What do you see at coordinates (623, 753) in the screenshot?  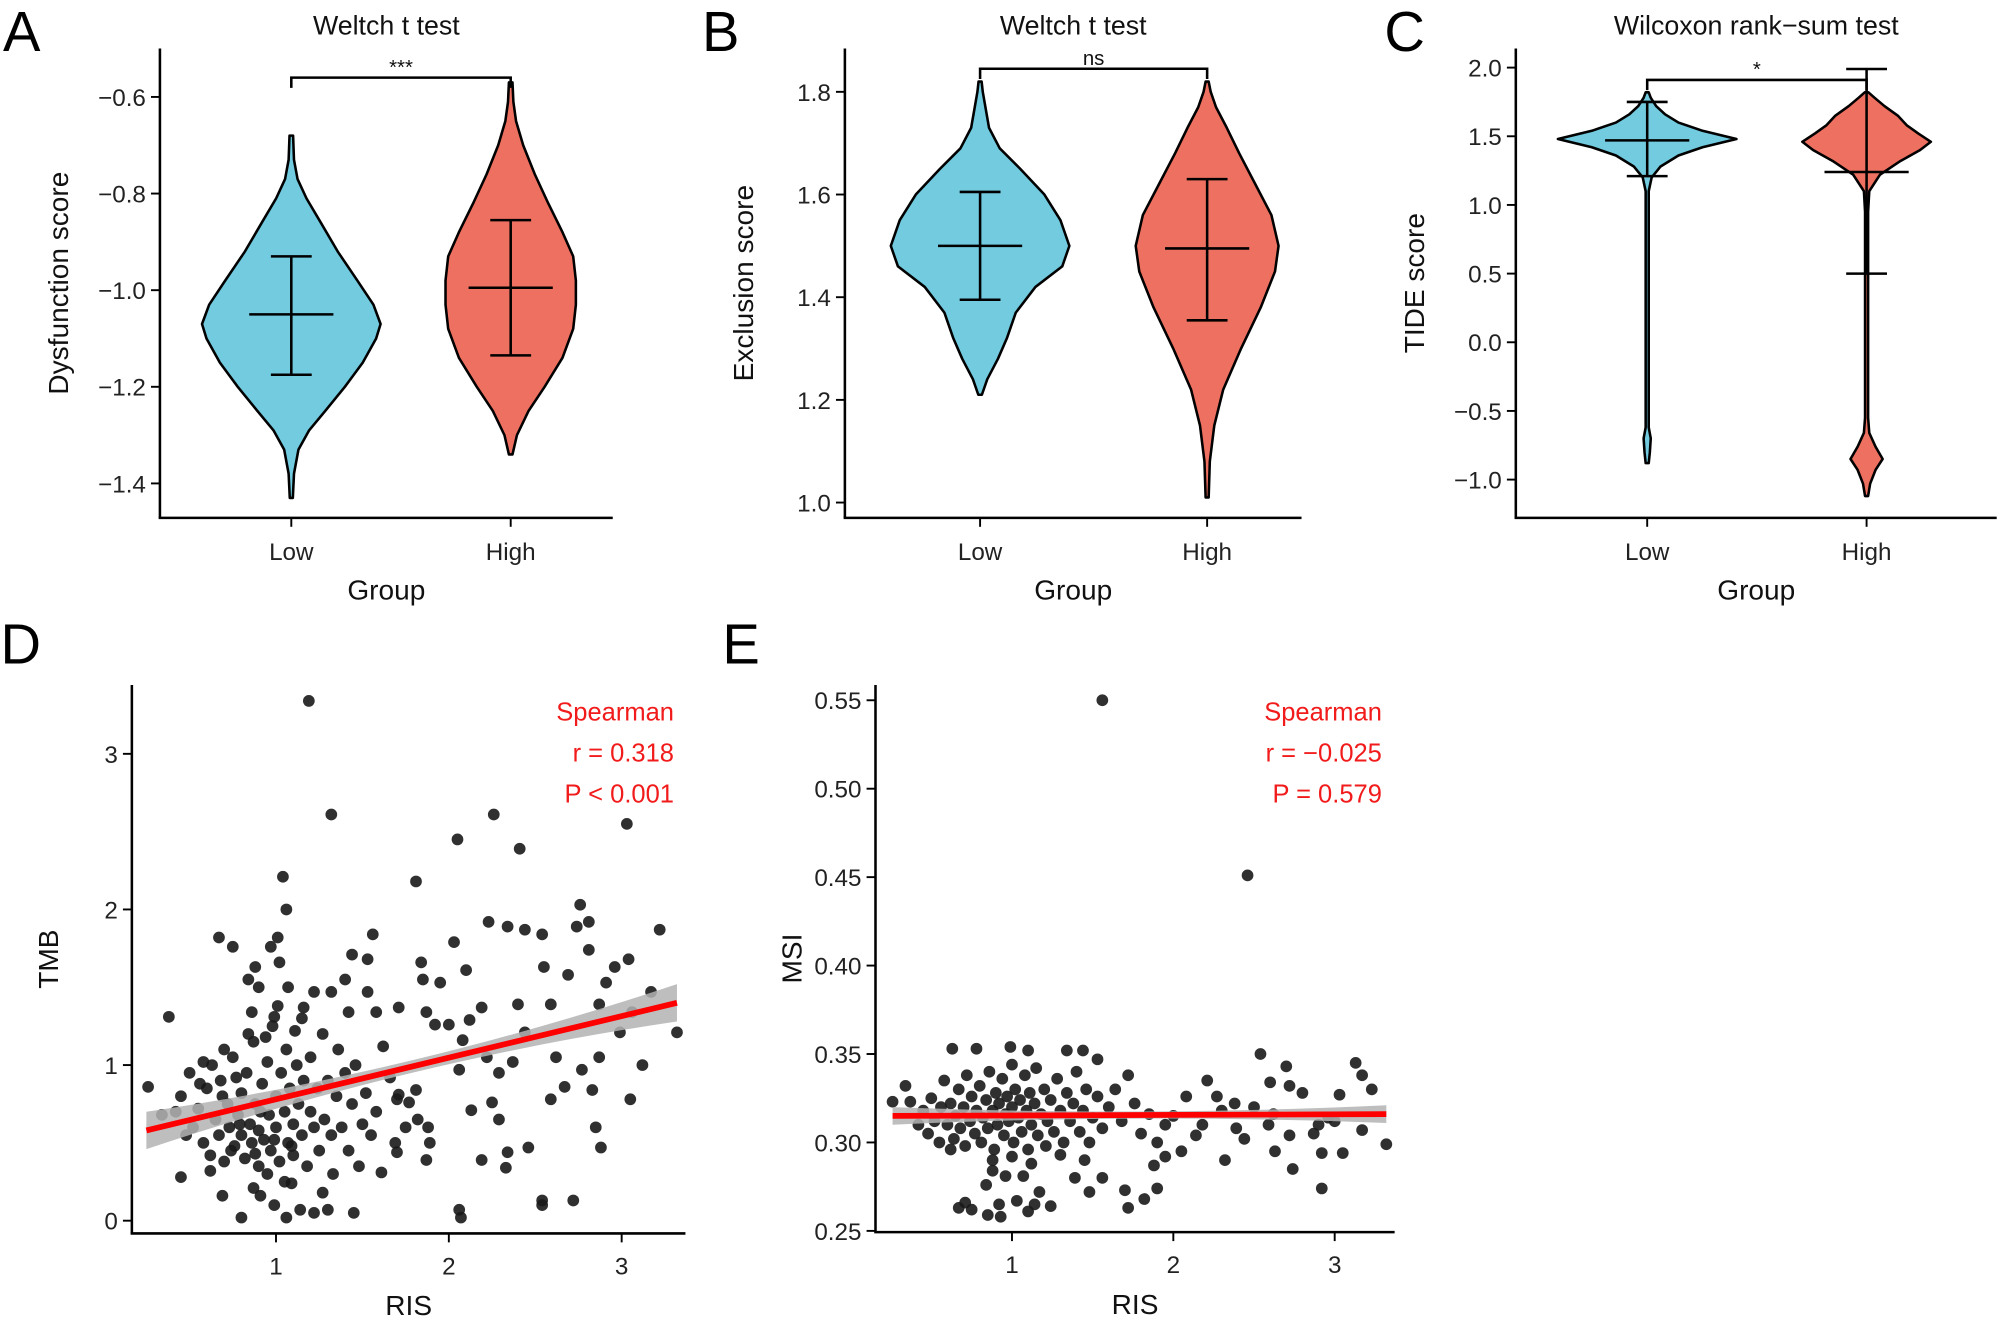 I see `stat-text: r = 0.318` at bounding box center [623, 753].